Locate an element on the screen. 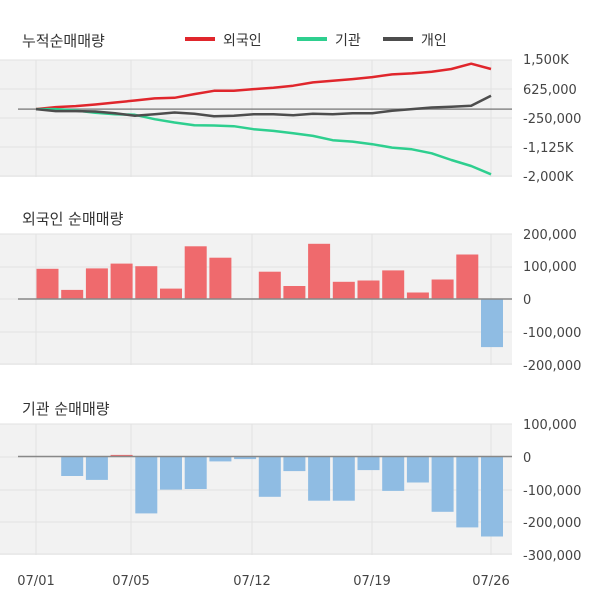 The width and height of the screenshot is (600, 604). legend-swatch-individual is located at coordinates (398, 39).